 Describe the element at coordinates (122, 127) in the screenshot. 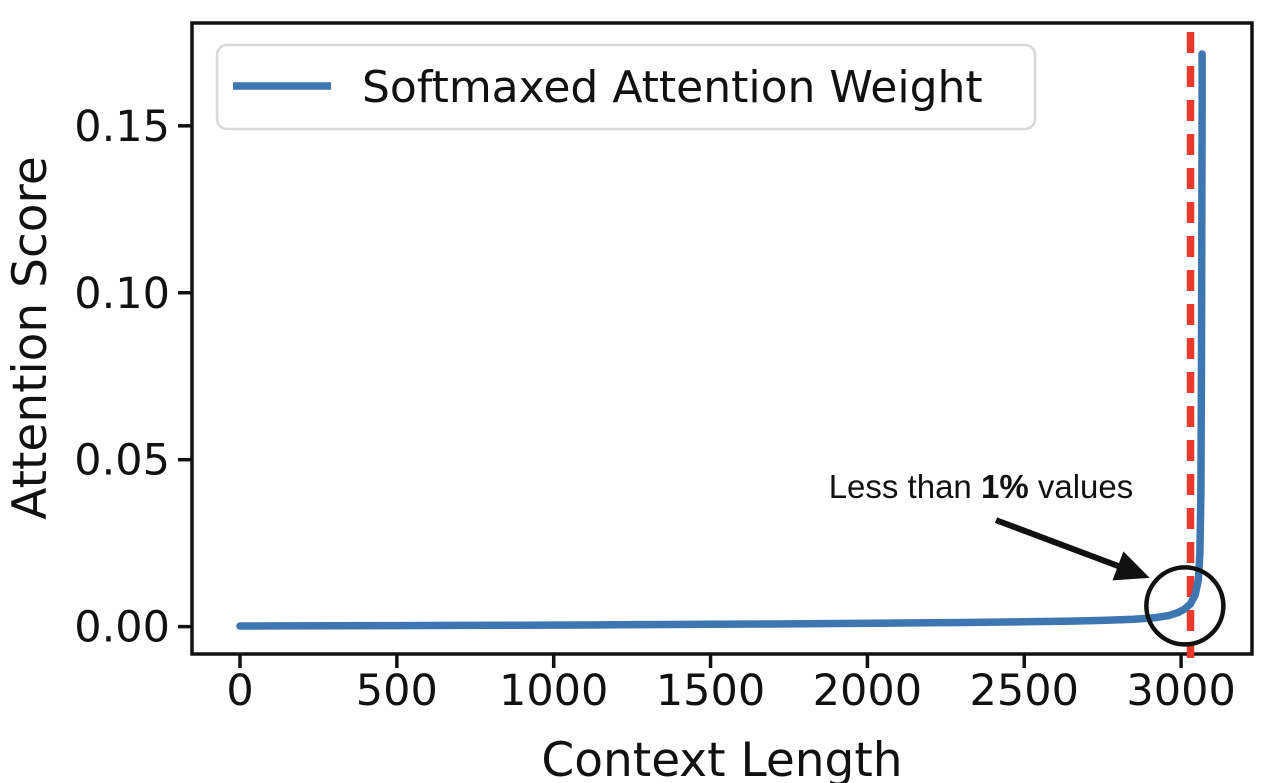

I see `y-axis-tick-label: 0.15` at that location.